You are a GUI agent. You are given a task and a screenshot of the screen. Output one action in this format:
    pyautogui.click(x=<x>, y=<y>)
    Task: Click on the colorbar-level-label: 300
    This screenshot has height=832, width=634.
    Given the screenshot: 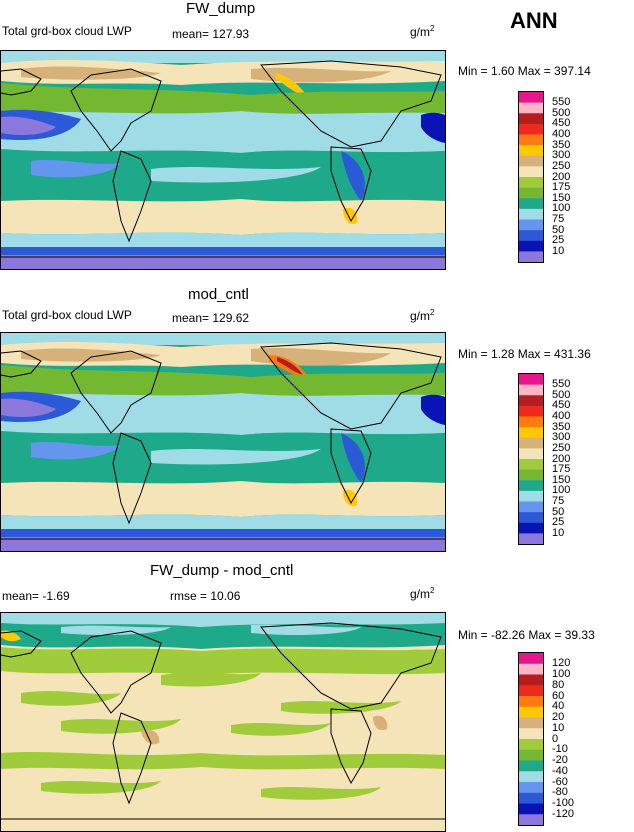 What is the action you would take?
    pyautogui.click(x=561, y=437)
    